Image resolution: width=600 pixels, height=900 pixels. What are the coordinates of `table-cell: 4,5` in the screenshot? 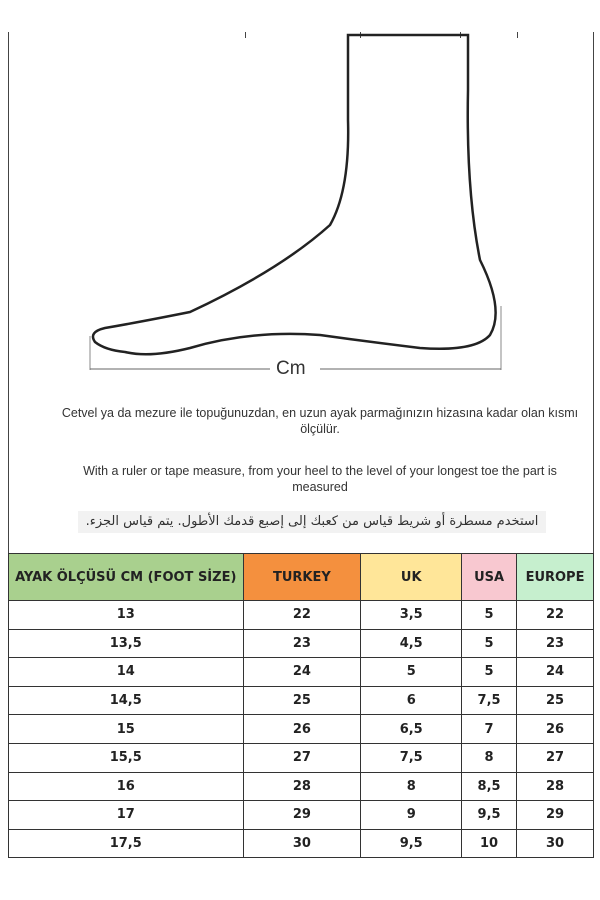 It's located at (411, 643).